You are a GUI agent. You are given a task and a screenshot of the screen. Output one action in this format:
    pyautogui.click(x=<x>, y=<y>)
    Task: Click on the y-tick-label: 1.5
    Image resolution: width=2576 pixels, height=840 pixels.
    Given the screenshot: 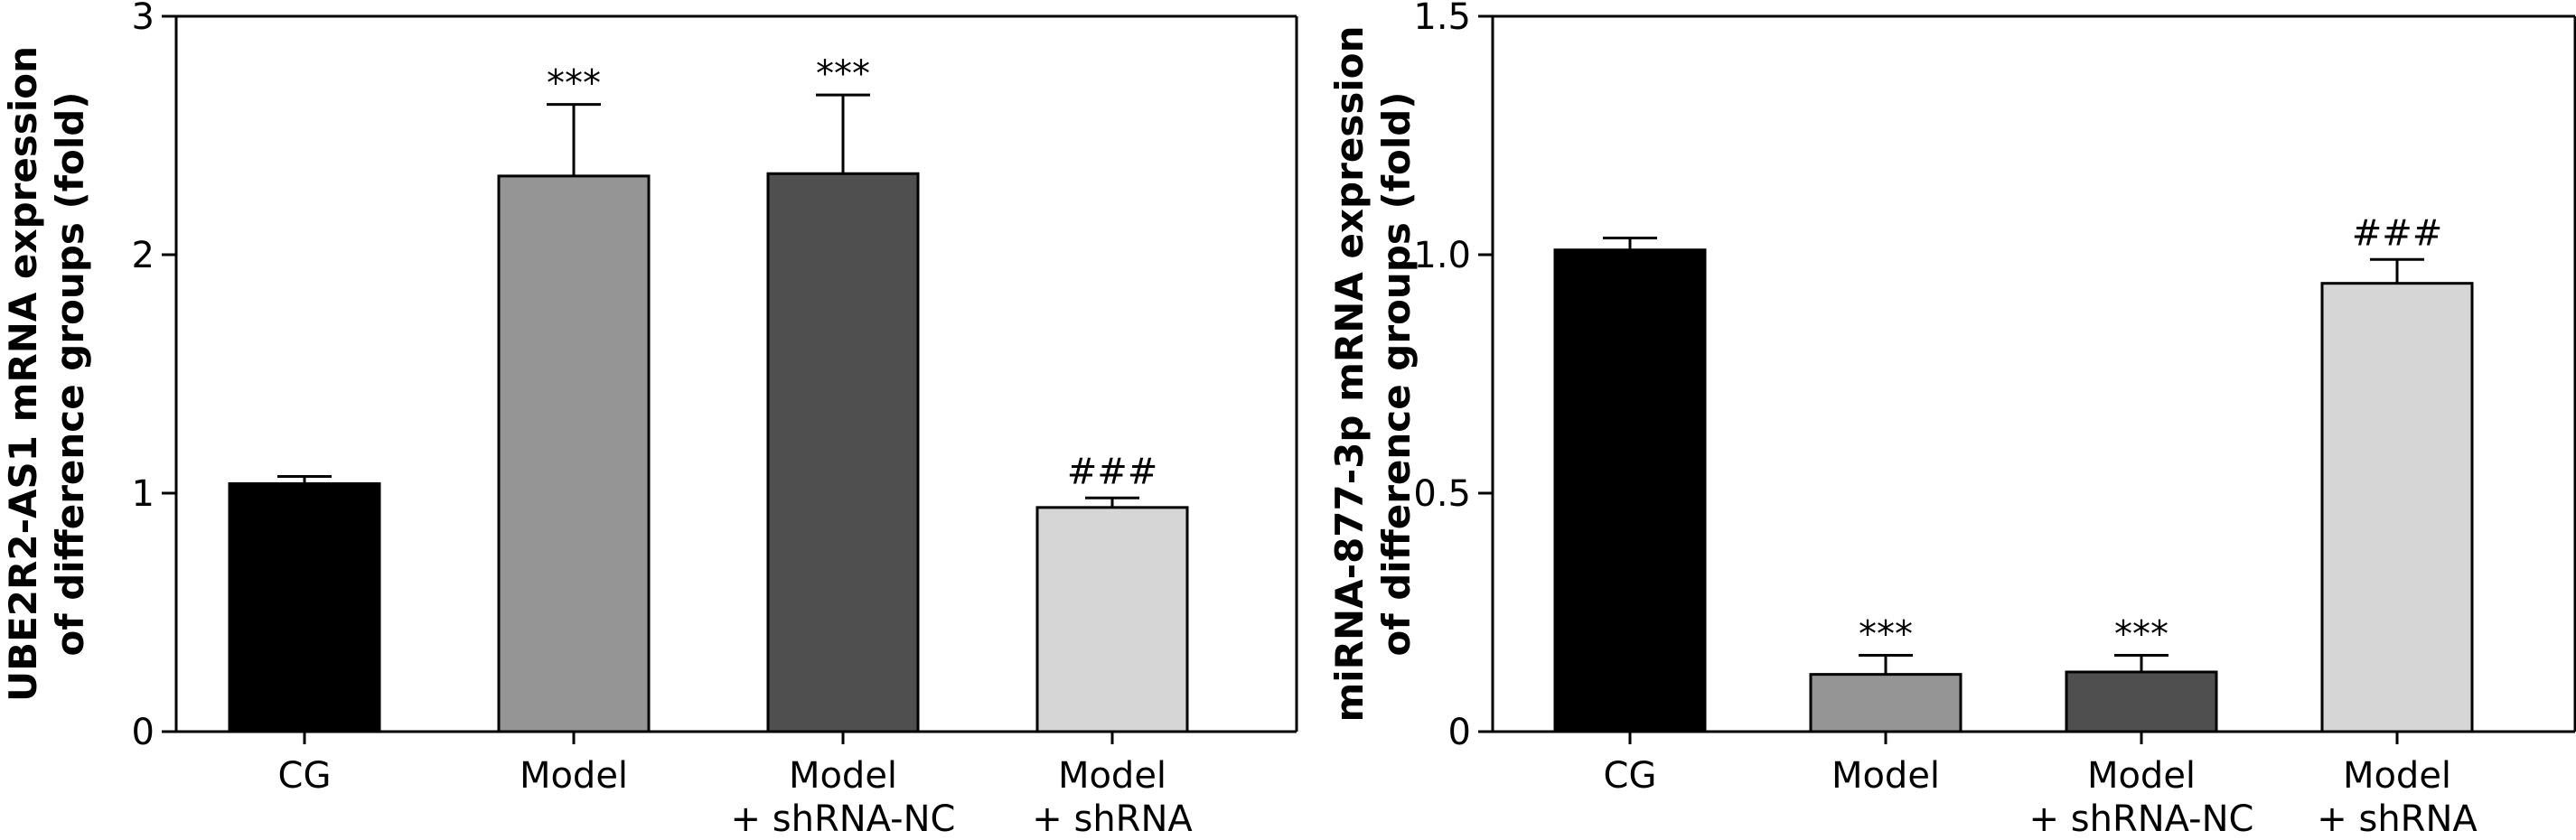 What is the action you would take?
    pyautogui.click(x=1442, y=19)
    